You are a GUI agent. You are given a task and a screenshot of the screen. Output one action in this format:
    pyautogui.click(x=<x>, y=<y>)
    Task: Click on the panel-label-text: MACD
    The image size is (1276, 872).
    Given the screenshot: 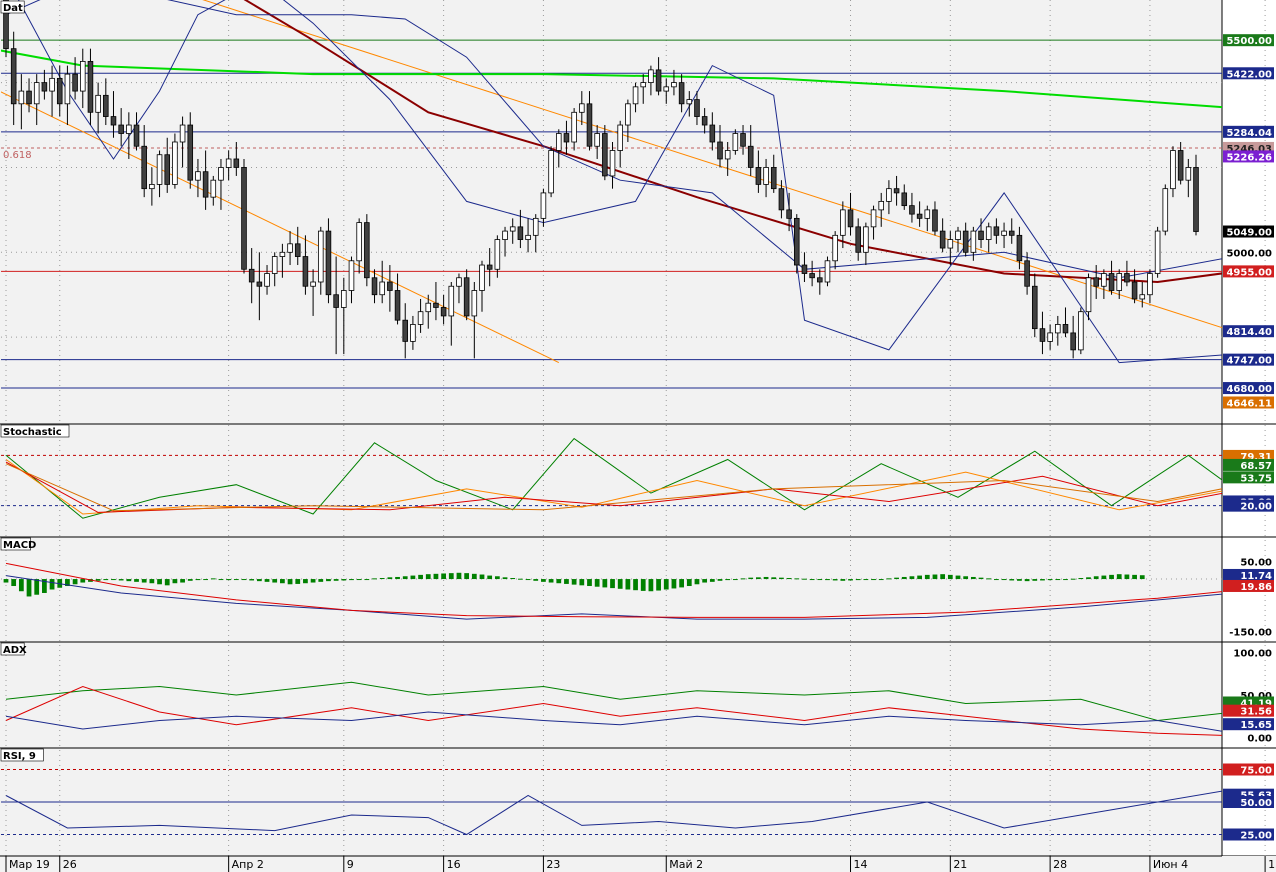 What is the action you would take?
    pyautogui.click(x=19, y=545)
    